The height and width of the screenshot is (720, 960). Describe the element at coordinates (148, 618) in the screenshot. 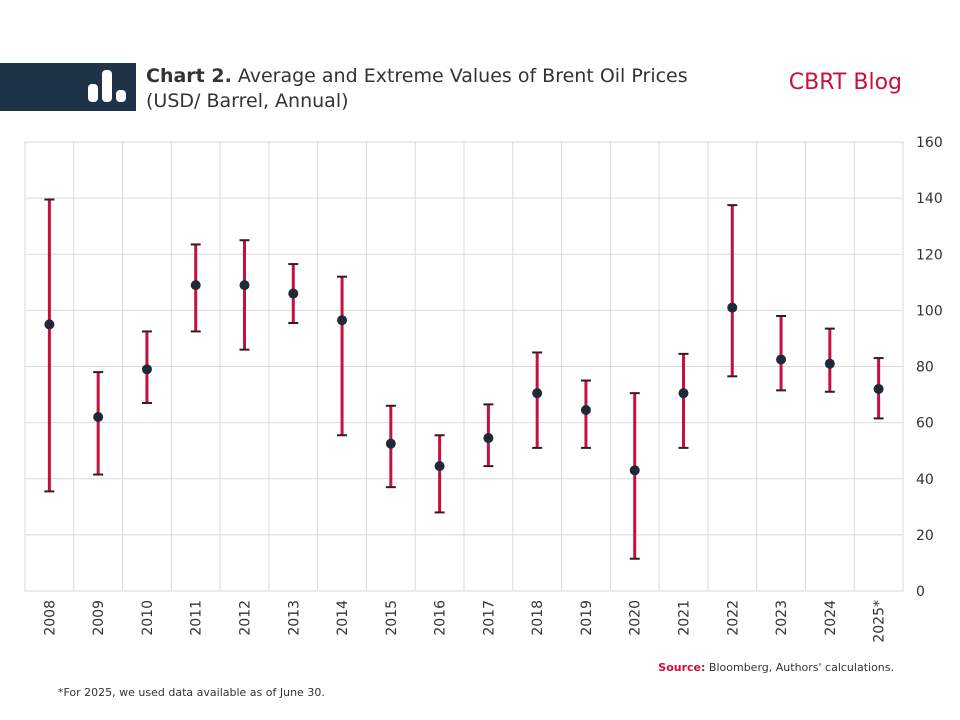

I see `x-tick-label: 2010` at that location.